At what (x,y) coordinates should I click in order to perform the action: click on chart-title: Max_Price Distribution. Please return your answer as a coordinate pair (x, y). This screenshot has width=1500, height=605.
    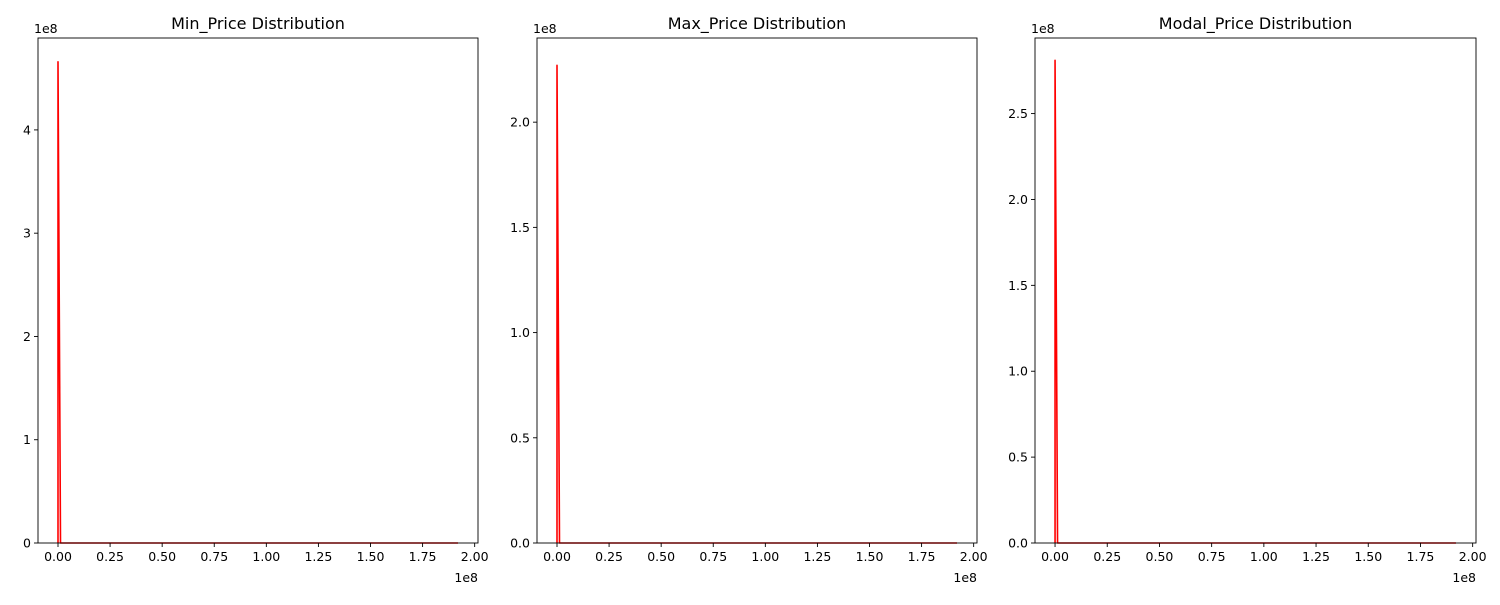
    Looking at the image, I should click on (757, 24).